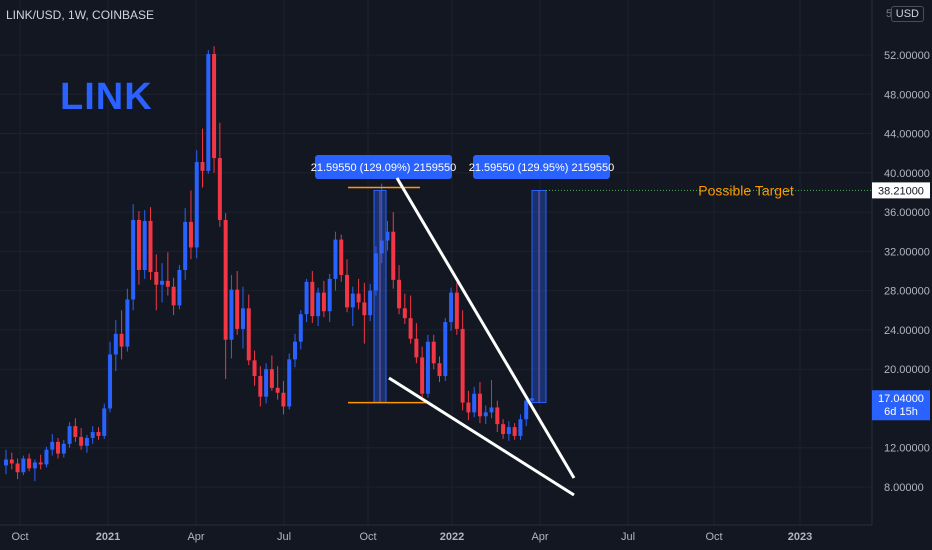  Describe the element at coordinates (907, 213) in the screenshot. I see `price-tick-label: 36.00000` at that location.